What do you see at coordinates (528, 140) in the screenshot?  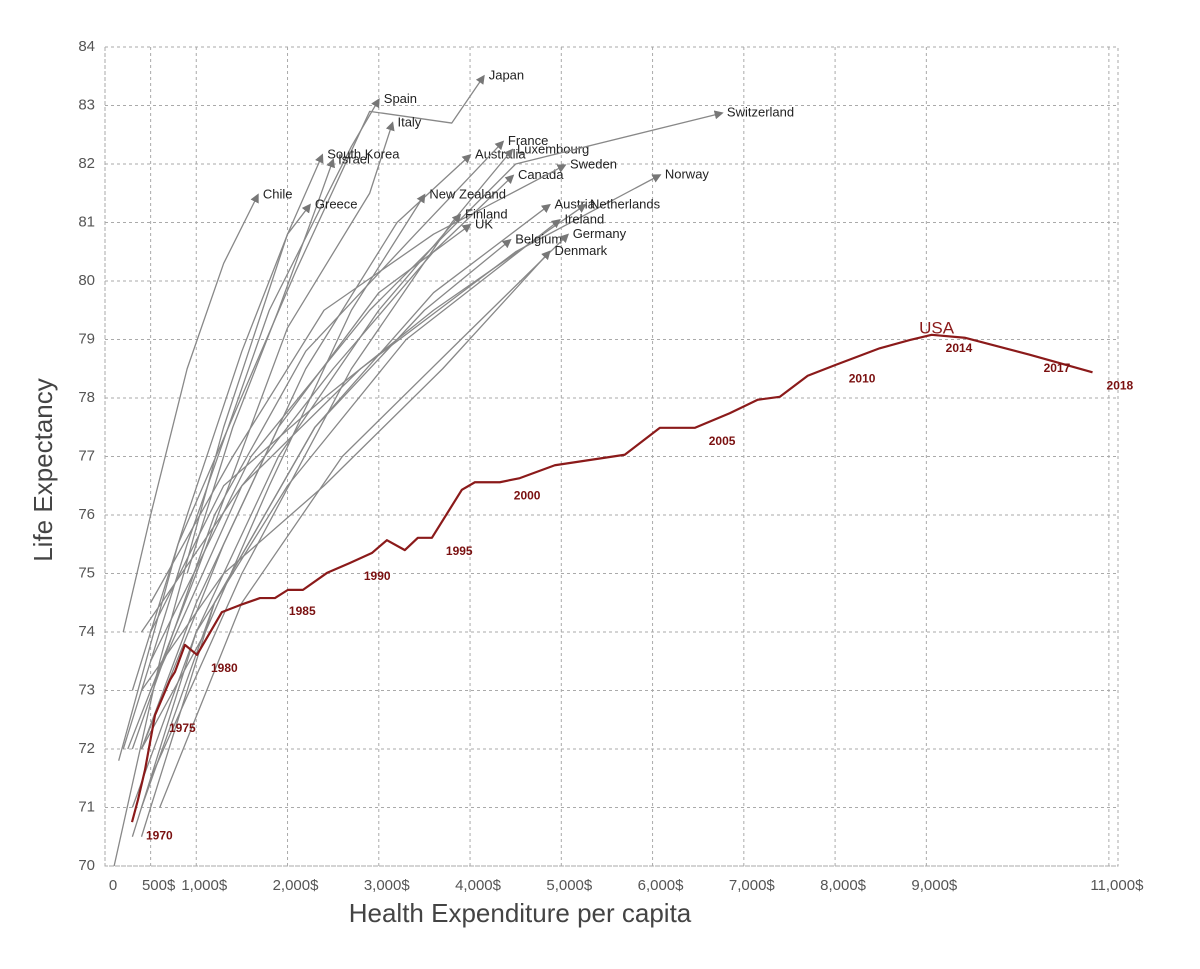 I see `series-label: France` at bounding box center [528, 140].